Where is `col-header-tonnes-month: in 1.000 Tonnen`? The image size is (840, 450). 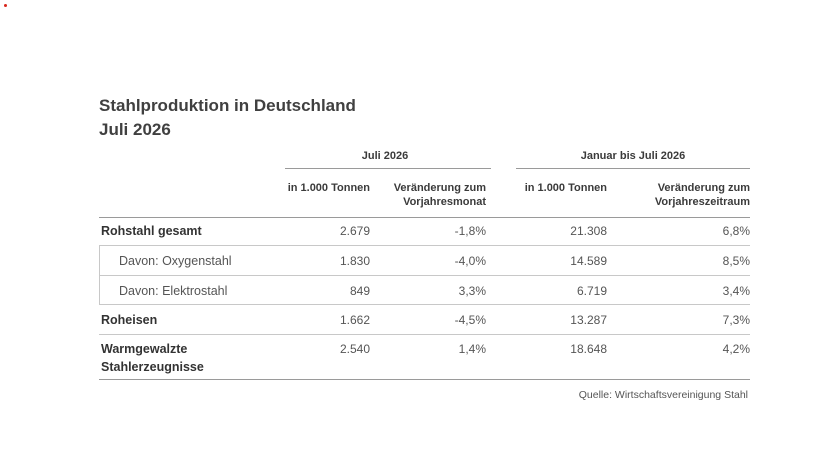
col-header-tonnes-month: in 1.000 Tonnen is located at coordinates (328, 188).